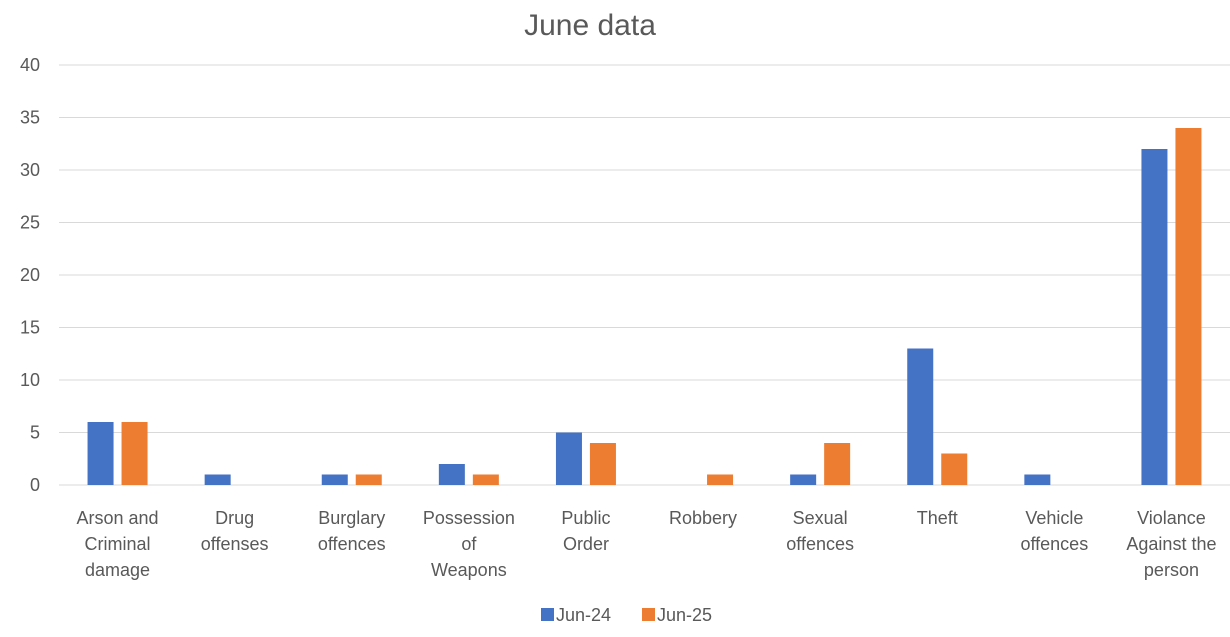 The height and width of the screenshot is (637, 1230). Describe the element at coordinates (118, 544) in the screenshot. I see `x-category-label: Arson and Criminal damage` at that location.